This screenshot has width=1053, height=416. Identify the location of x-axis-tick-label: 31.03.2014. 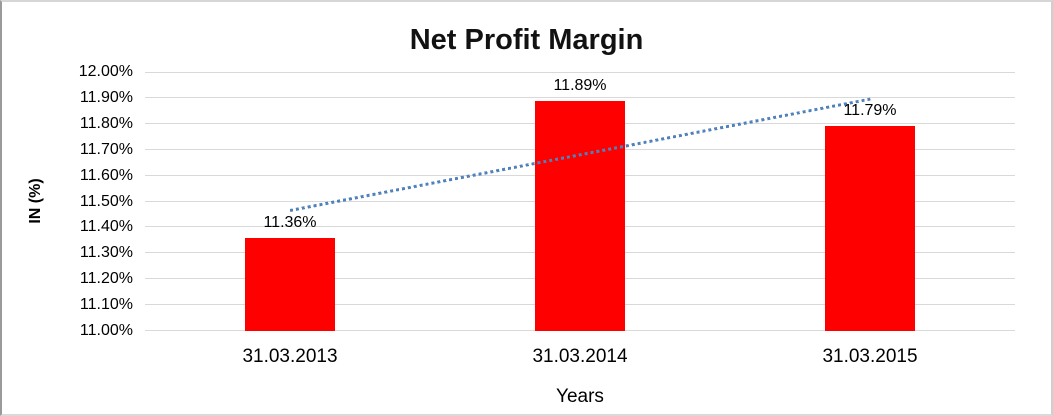
(580, 356).